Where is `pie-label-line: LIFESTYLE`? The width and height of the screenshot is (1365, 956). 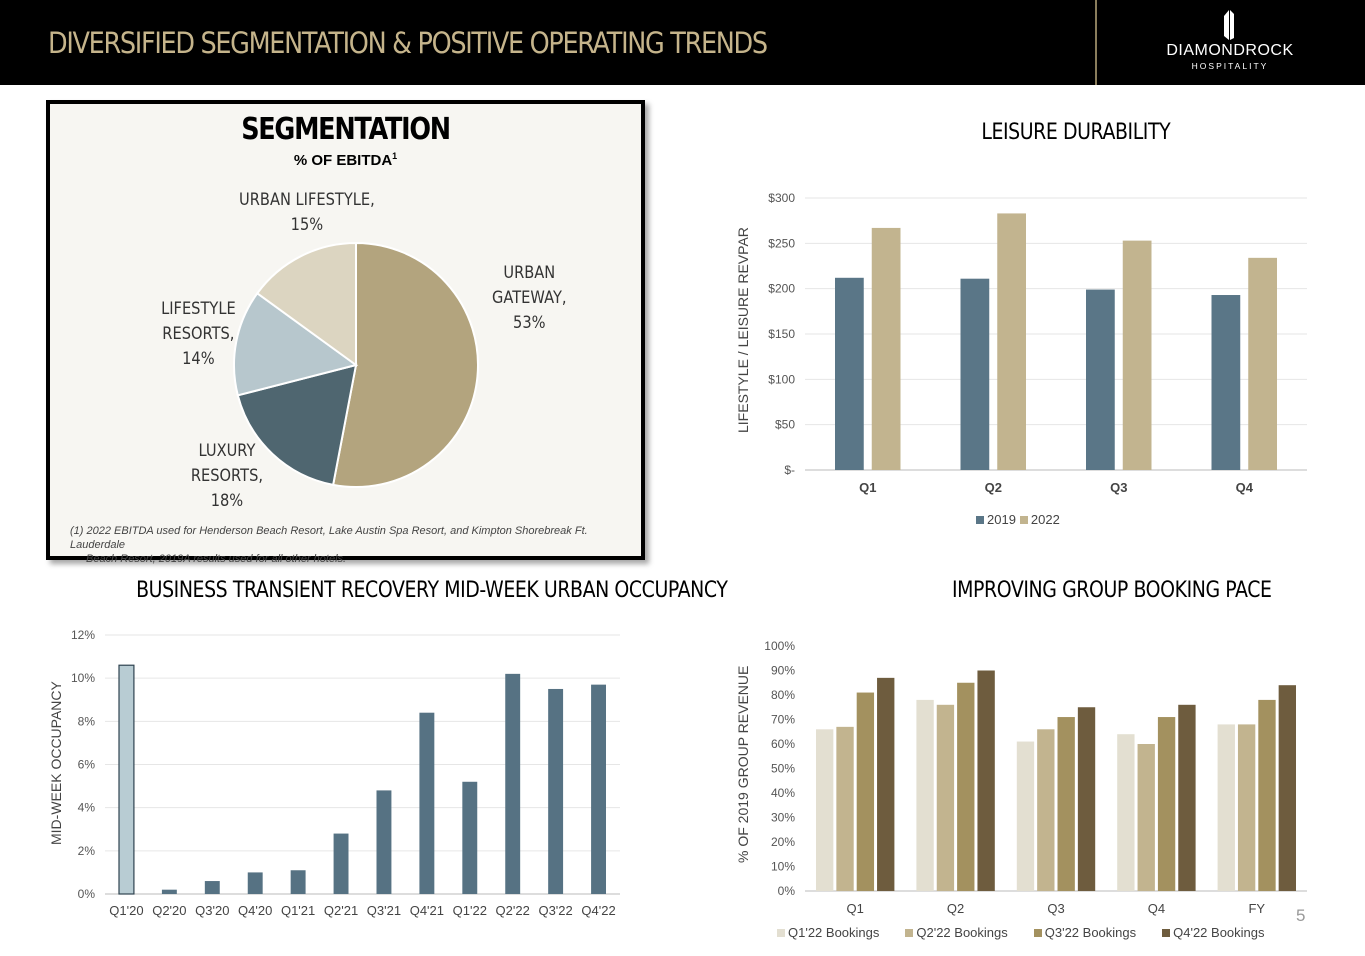
pie-label-line: LIFESTYLE is located at coordinates (198, 309).